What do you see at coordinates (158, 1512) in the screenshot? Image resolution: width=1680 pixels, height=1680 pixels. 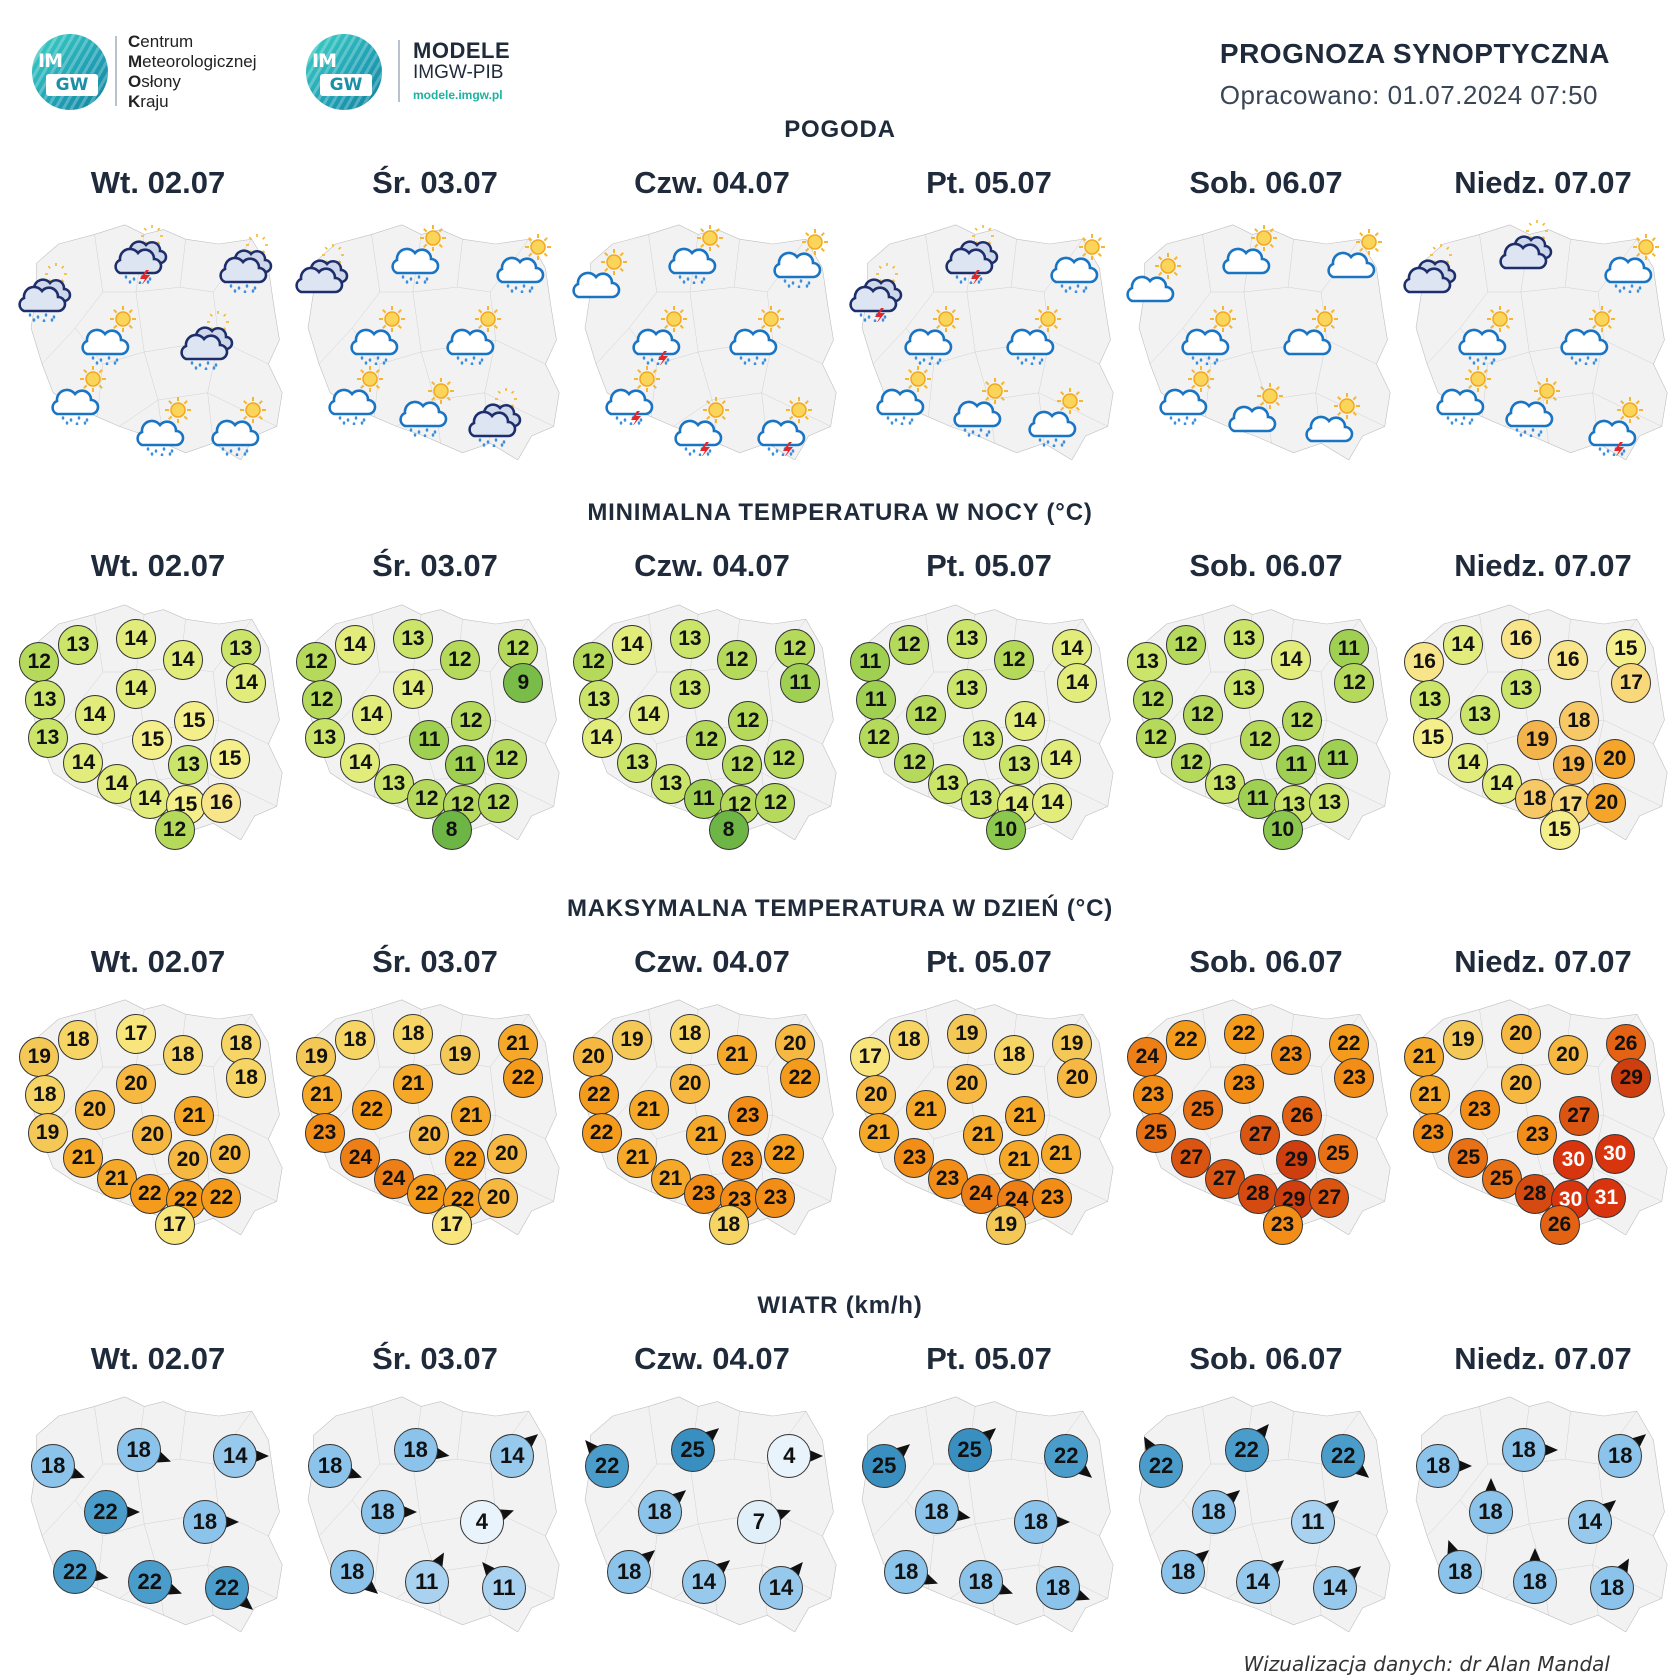 I see `map-wind-0: 18 18 14 22 18 22 22 22` at bounding box center [158, 1512].